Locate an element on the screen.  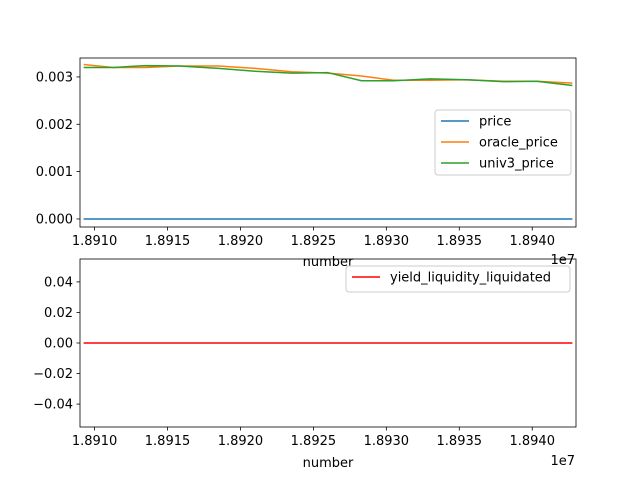
top-chart-x-tick-label: 1.8930 is located at coordinates (387, 241).